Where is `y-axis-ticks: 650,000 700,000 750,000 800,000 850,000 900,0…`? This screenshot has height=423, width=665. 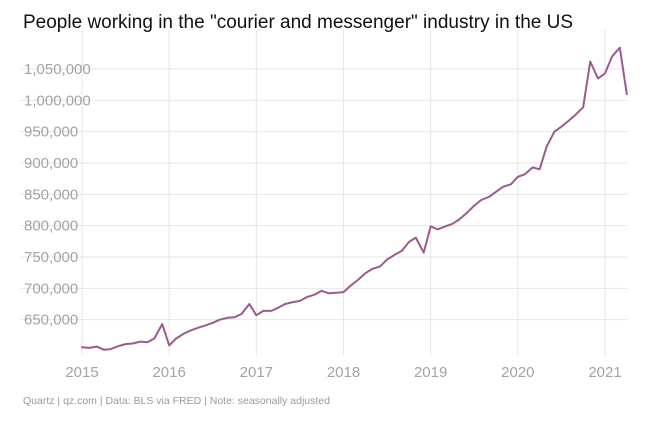
y-axis-ticks: 650,000 700,000 750,000 800,000 850,000 900,0… is located at coordinates (57, 195).